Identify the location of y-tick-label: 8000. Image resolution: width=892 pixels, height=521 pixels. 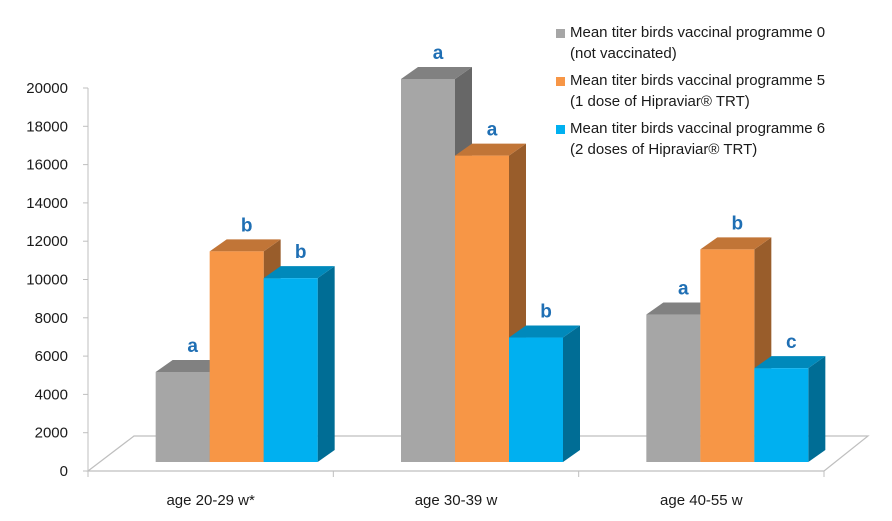
(51, 318).